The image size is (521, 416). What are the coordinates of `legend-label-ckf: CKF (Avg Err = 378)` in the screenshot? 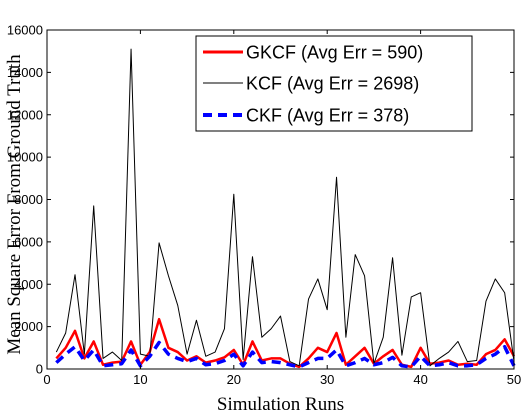 It's located at (327, 116).